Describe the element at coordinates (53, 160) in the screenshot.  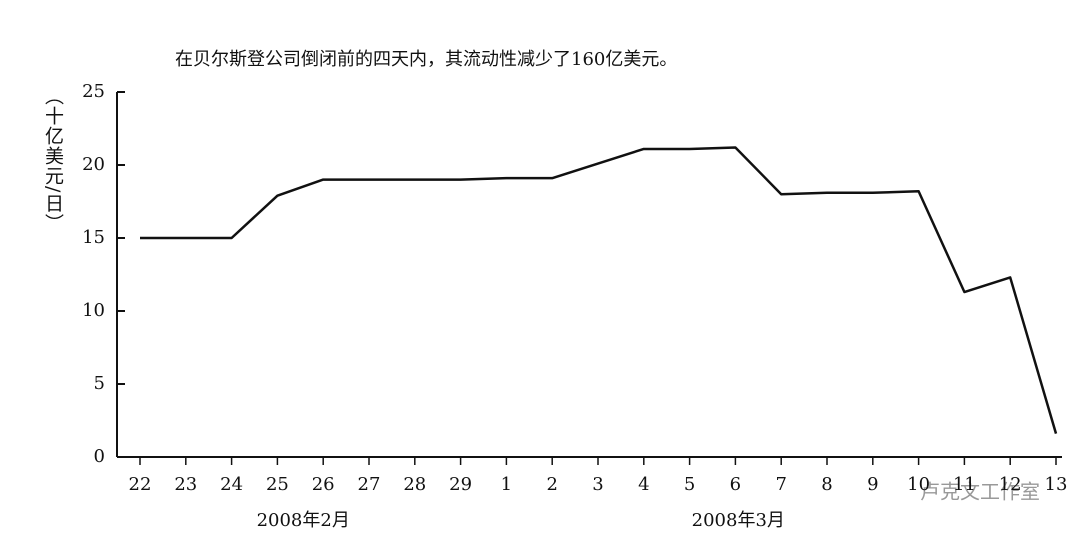
I see `y-axis-label: （十亿美元/日）` at that location.